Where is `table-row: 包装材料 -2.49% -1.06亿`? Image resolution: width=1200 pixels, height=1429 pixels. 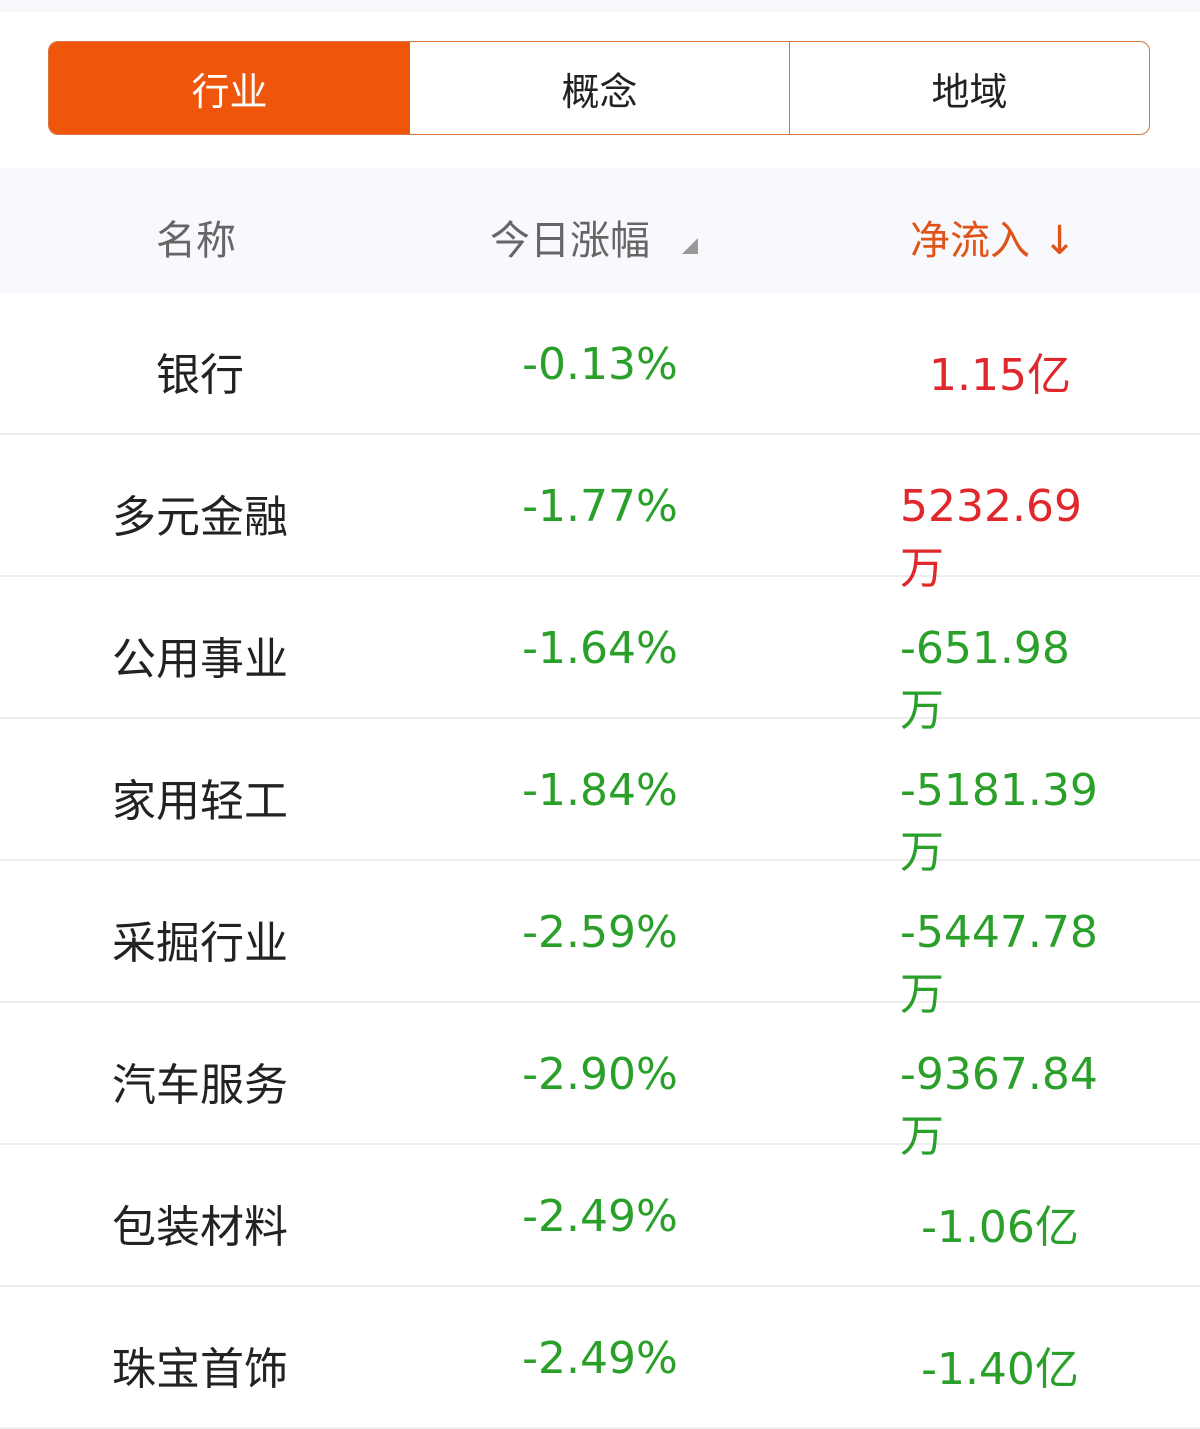
table-row: 包装材料 -2.49% -1.06亿 is located at coordinates (600, 1216).